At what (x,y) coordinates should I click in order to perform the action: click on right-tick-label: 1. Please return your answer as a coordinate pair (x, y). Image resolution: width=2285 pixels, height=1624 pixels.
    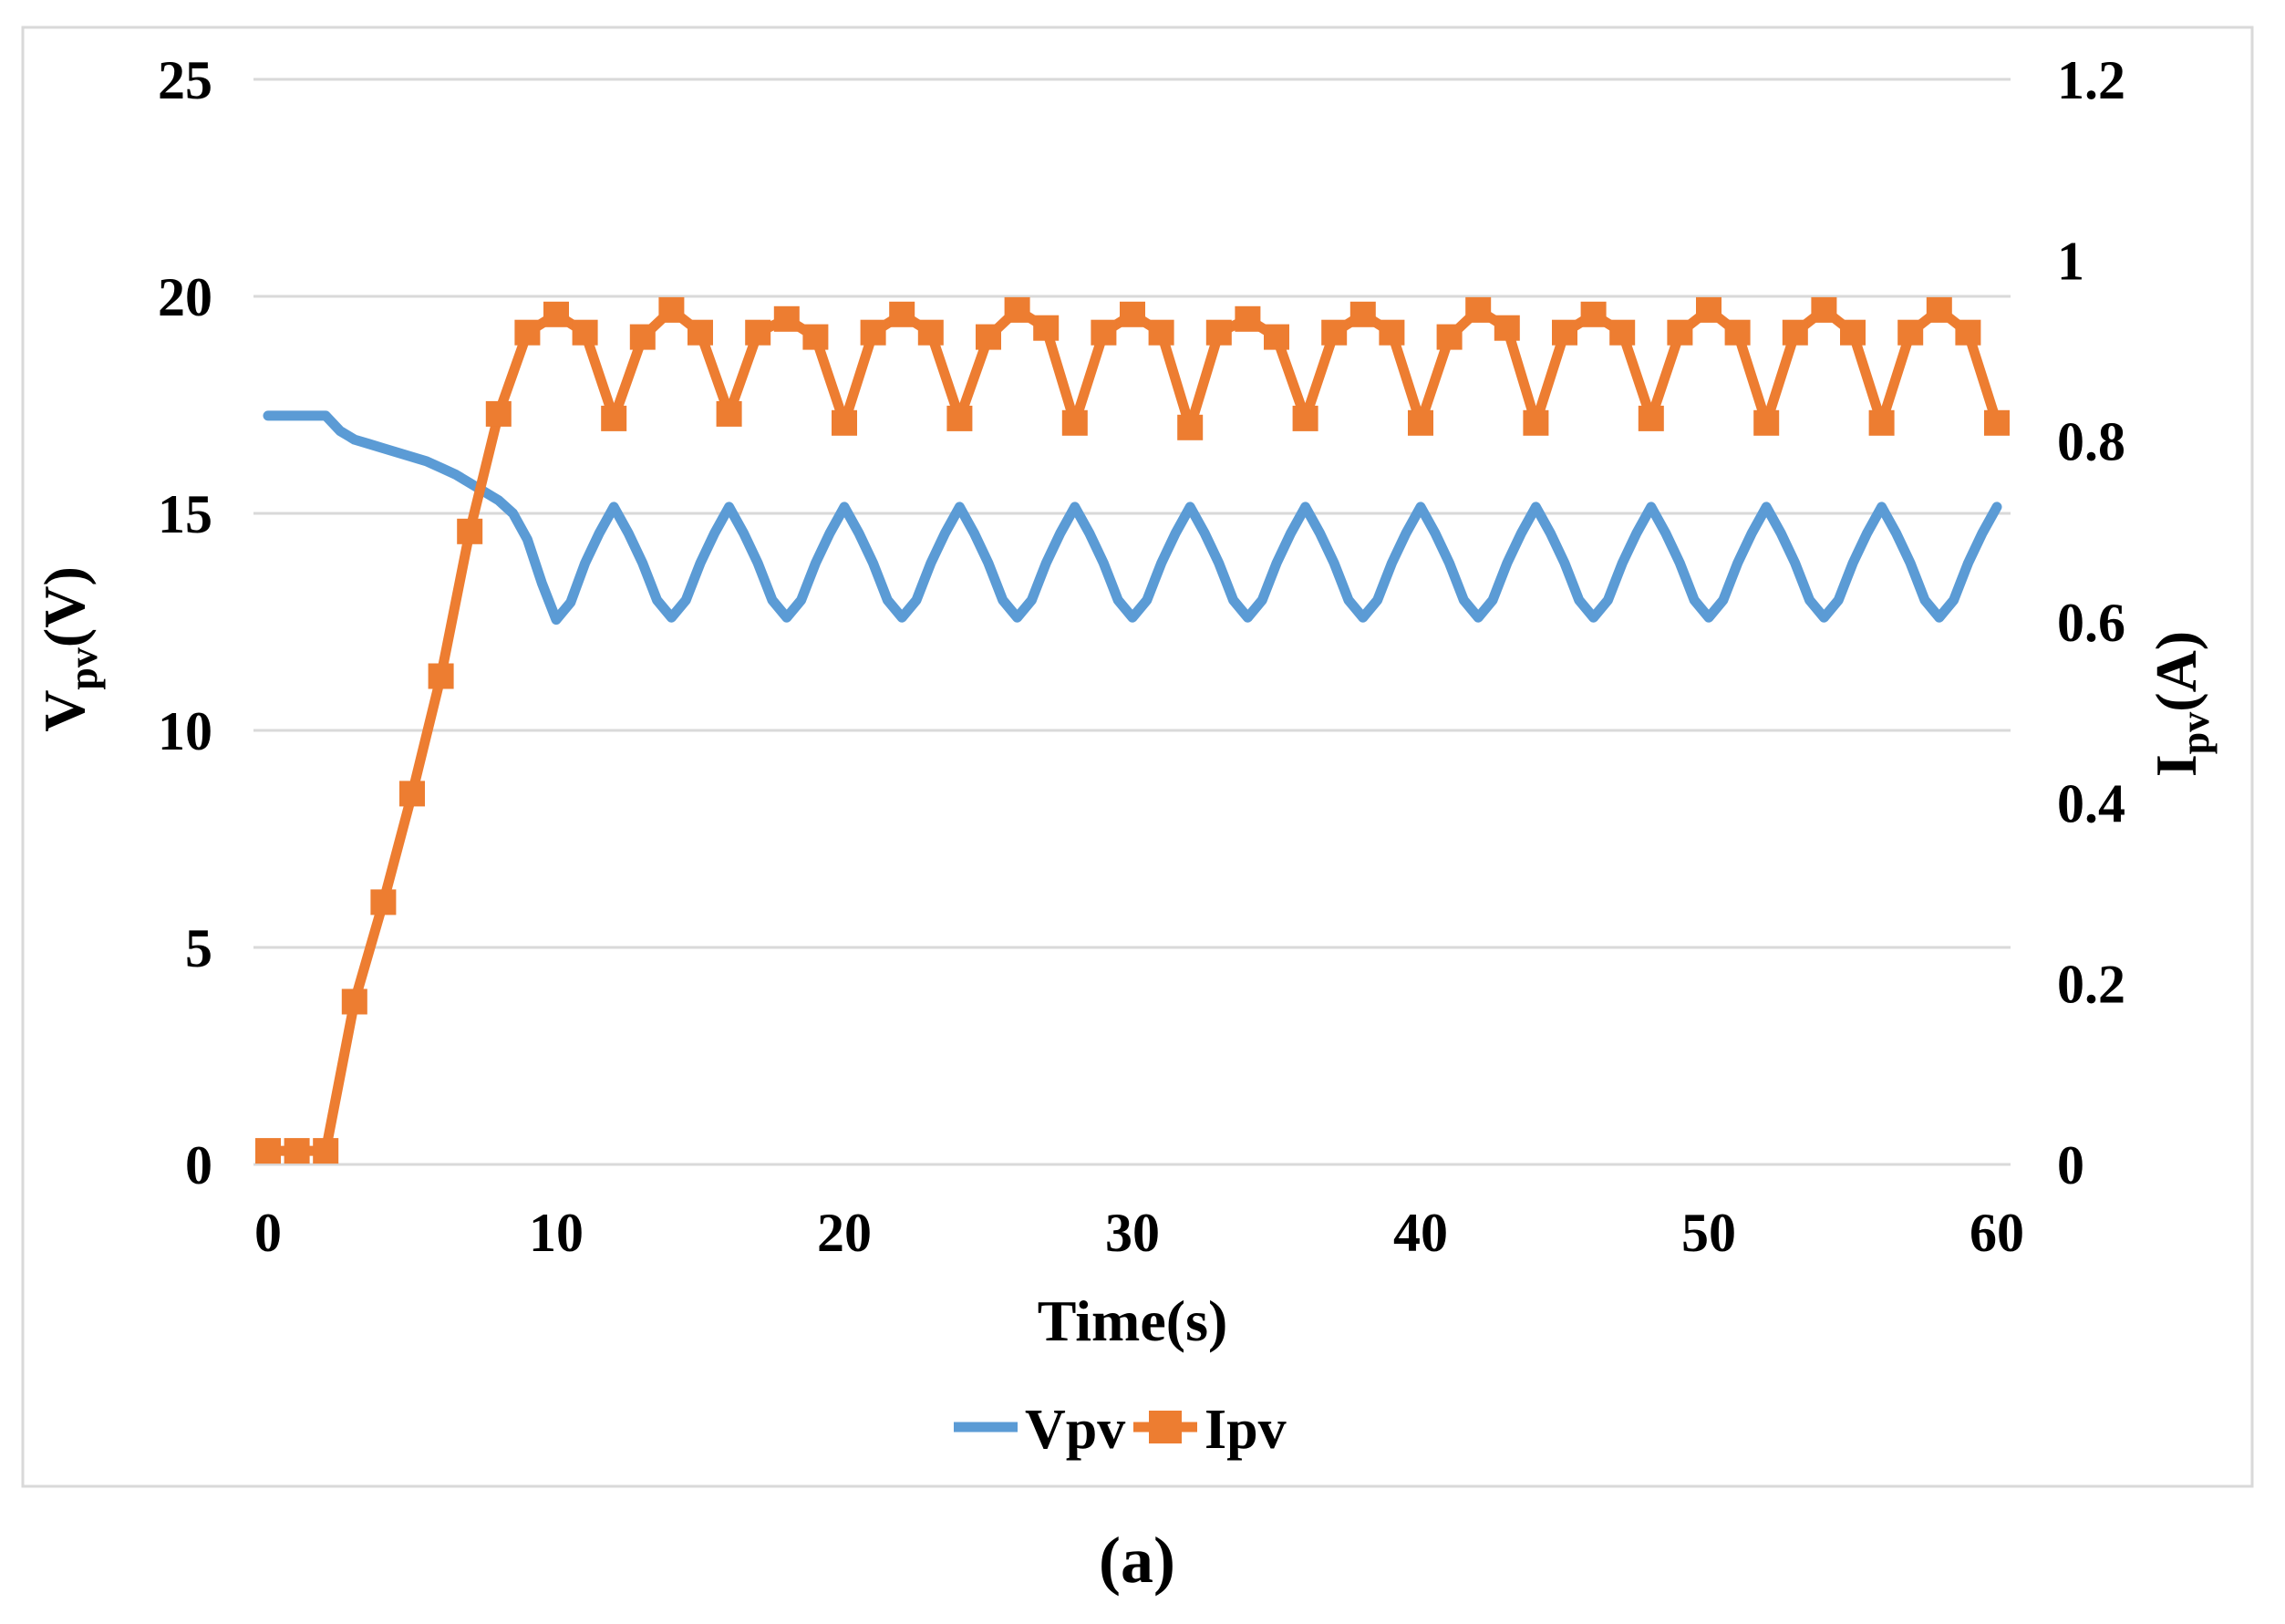
    Looking at the image, I should click on (2070, 261).